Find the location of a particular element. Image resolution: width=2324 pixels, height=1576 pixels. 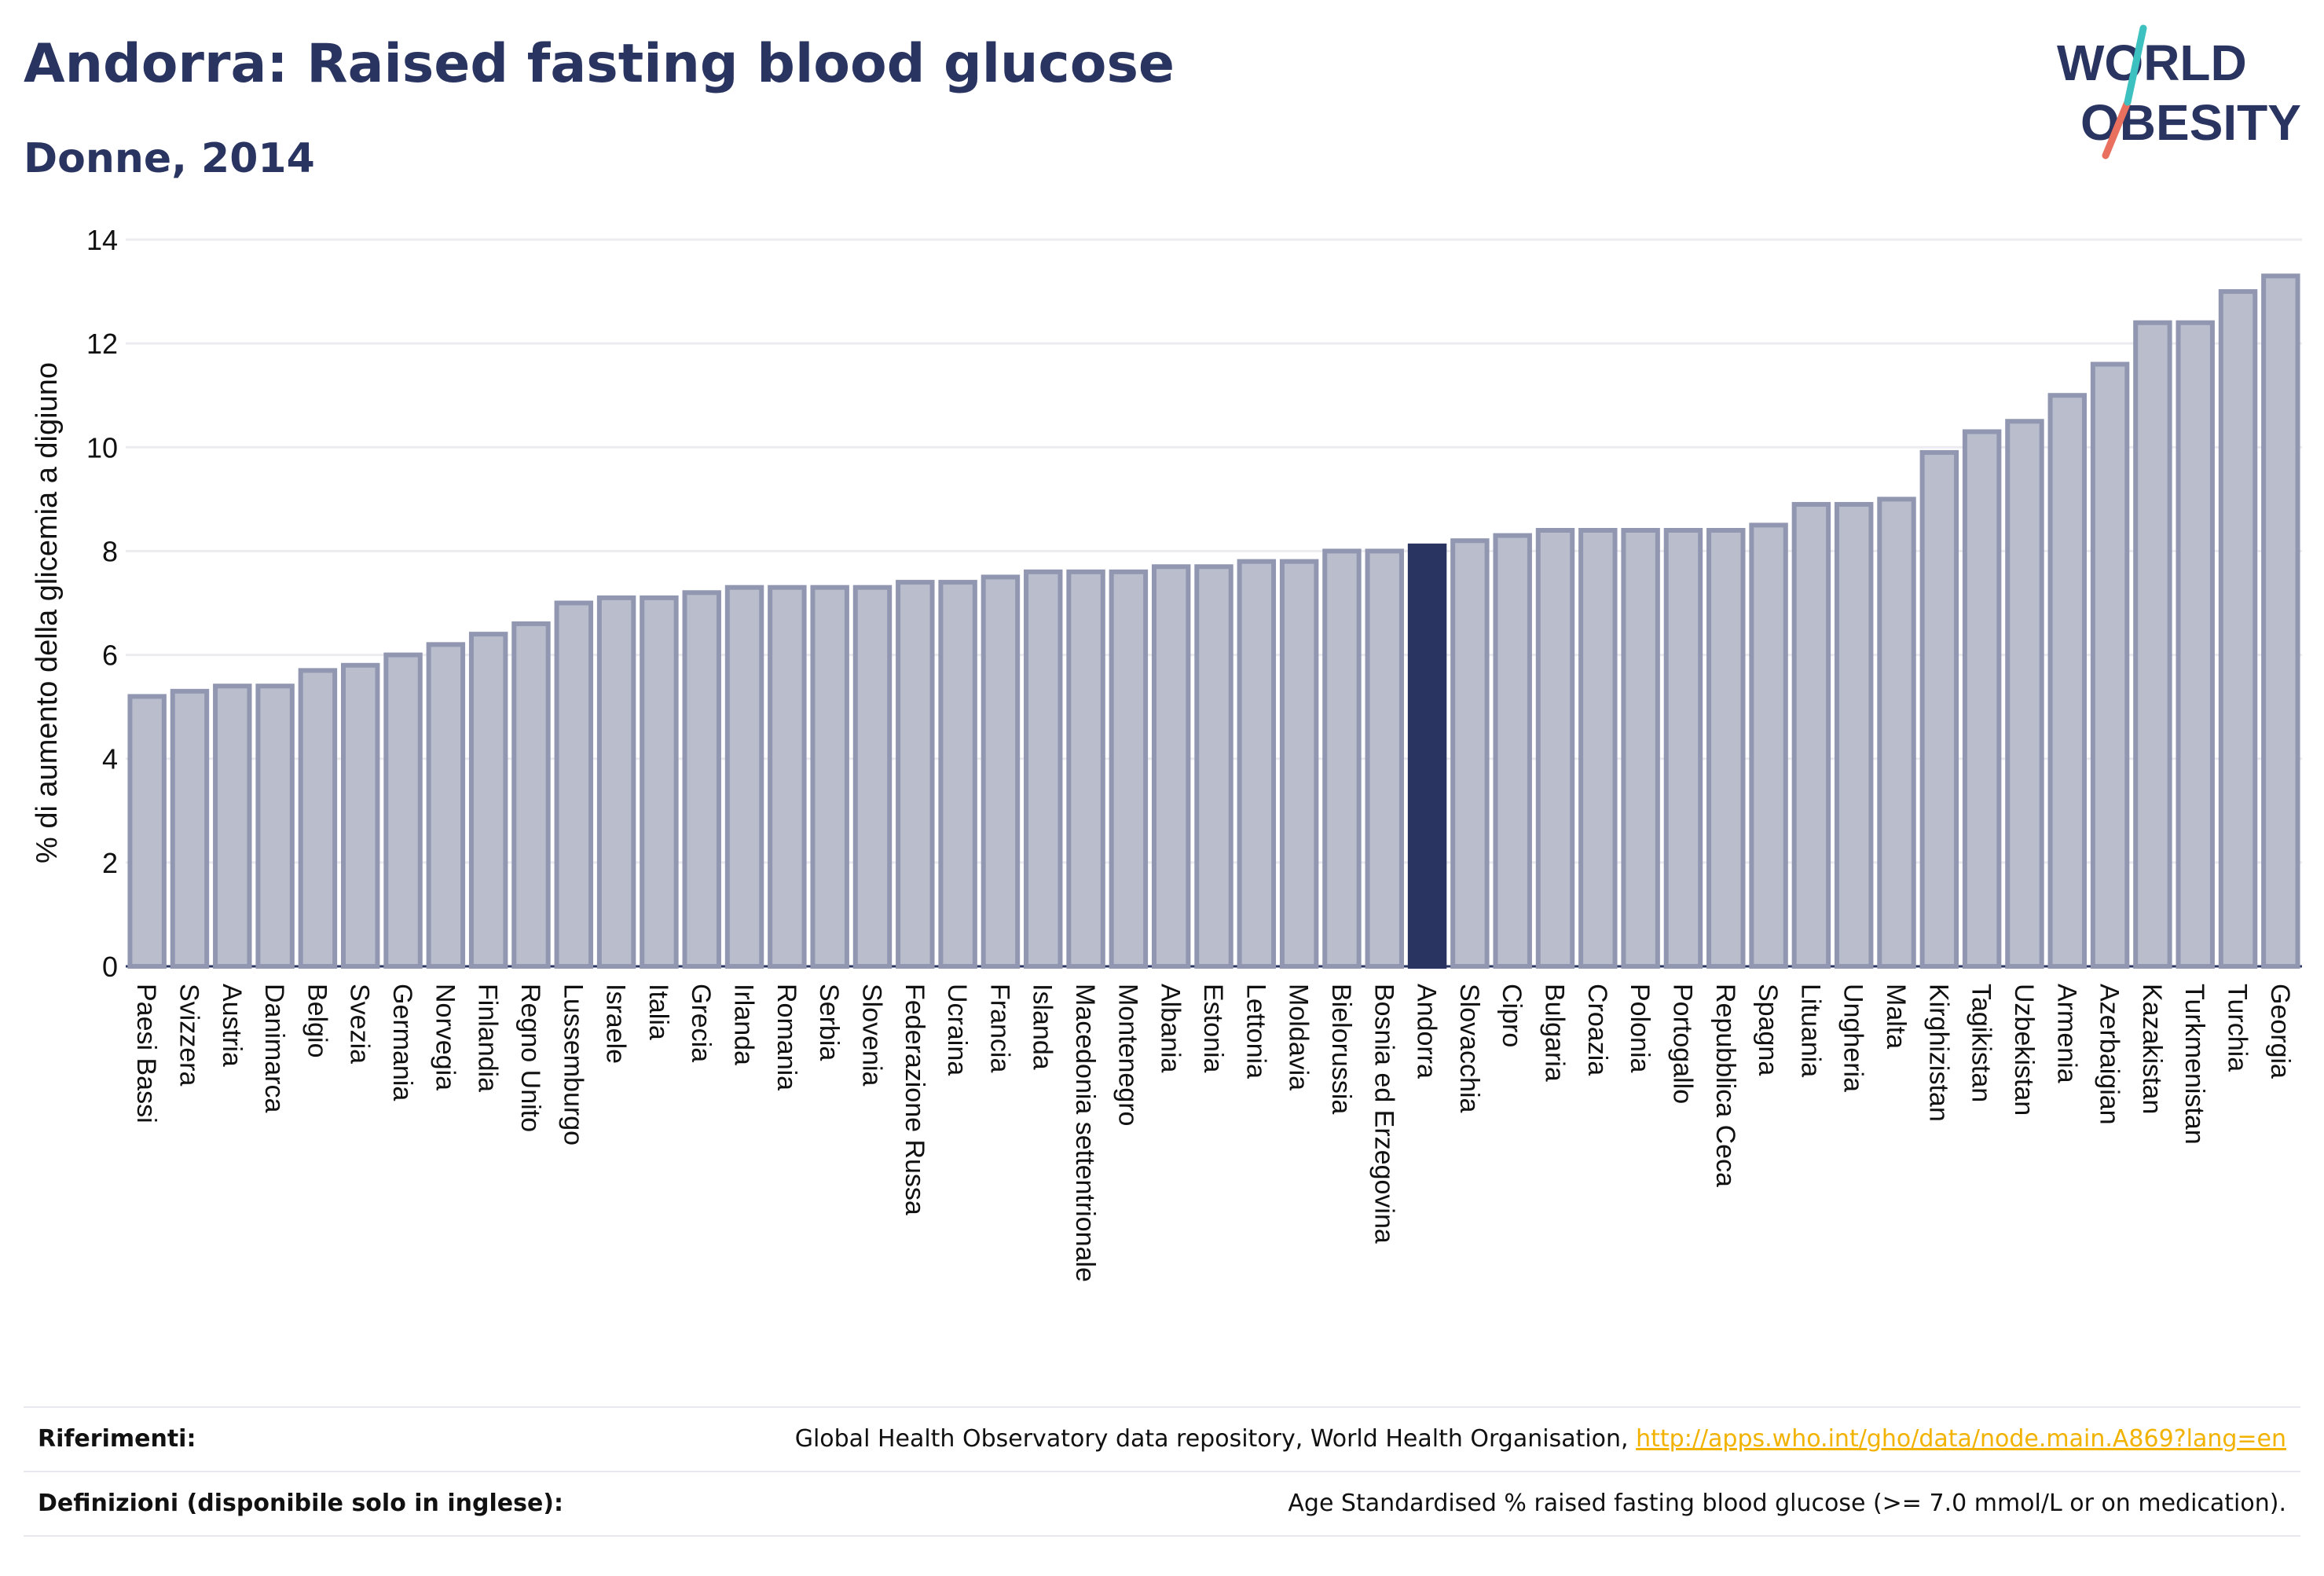

x-tick-label: Malta is located at coordinates (1896, 1016).